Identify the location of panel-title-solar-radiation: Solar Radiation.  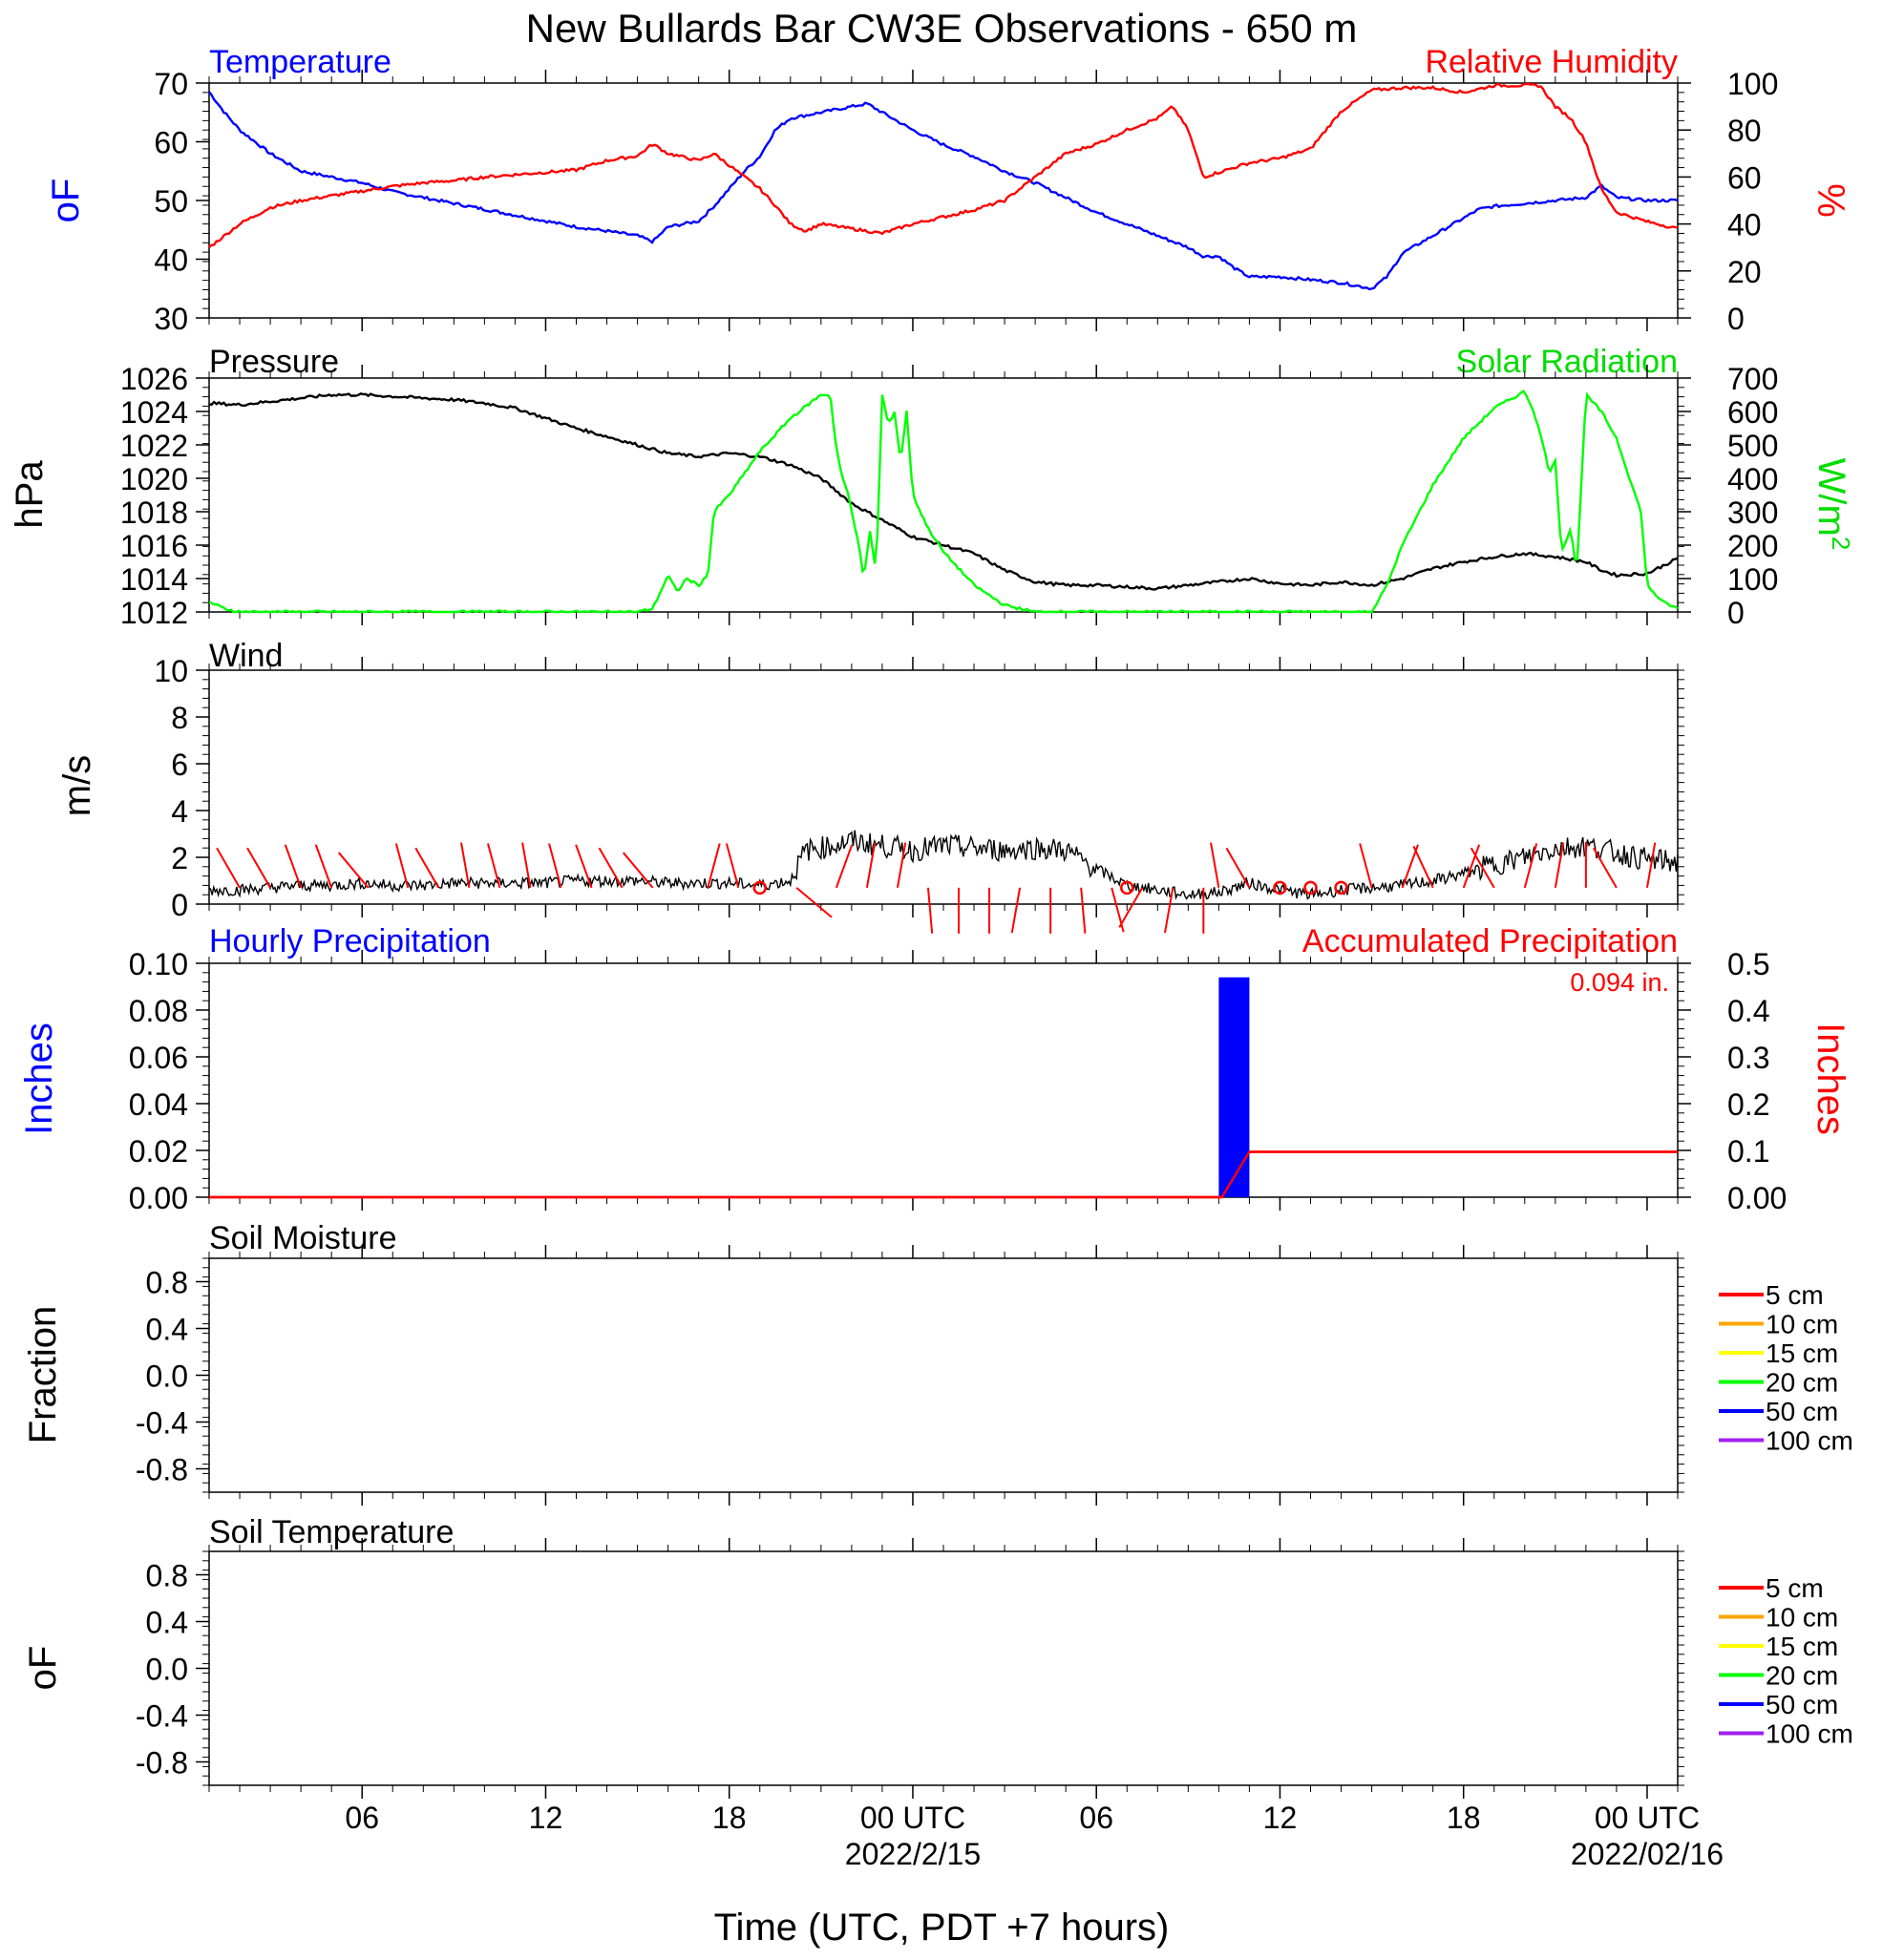
(1567, 362).